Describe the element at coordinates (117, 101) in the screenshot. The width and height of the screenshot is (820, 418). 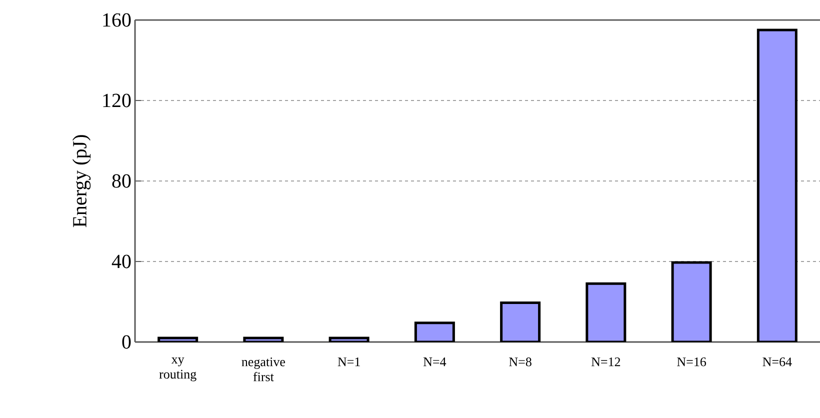
I see `y-tick-label: 120` at that location.